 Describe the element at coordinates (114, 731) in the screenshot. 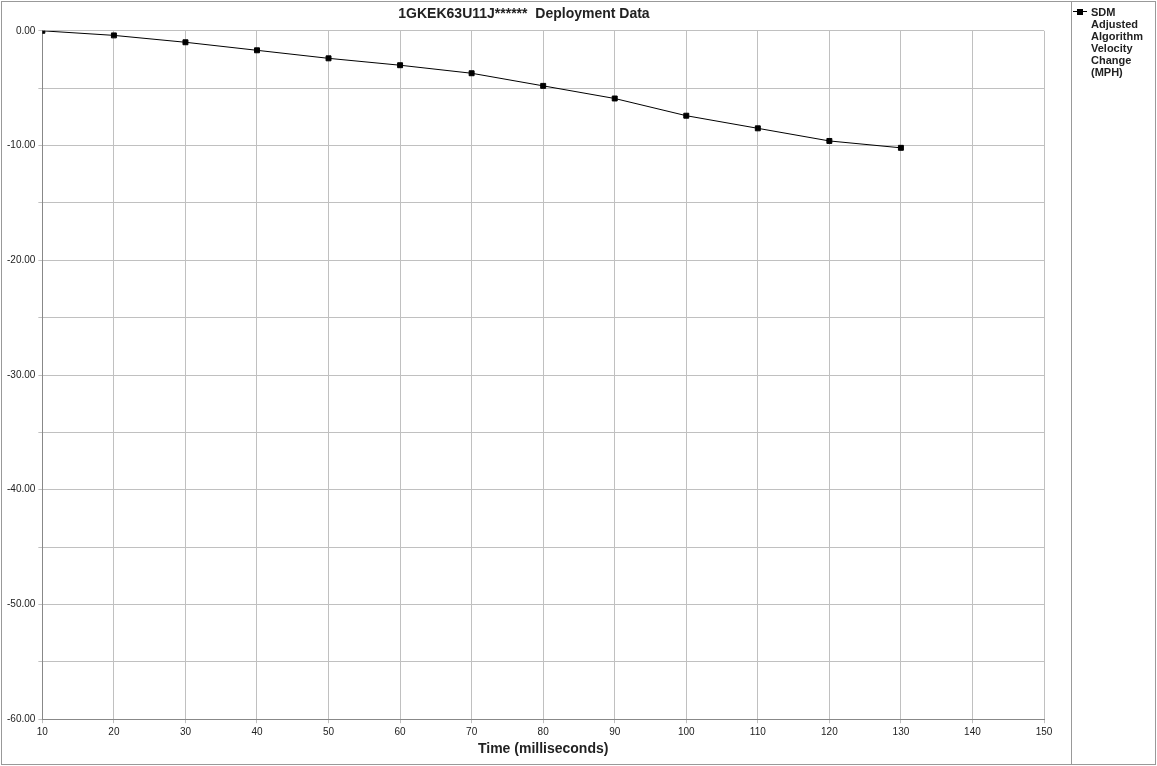

I see `x-tick-label: 20` at that location.